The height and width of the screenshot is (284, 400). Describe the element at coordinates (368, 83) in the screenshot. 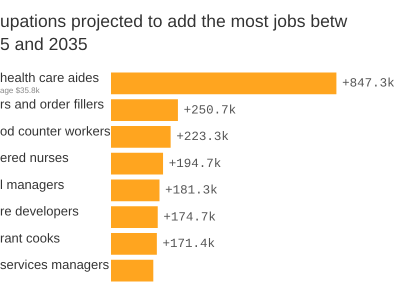

I see `data-label: +847.3k` at that location.